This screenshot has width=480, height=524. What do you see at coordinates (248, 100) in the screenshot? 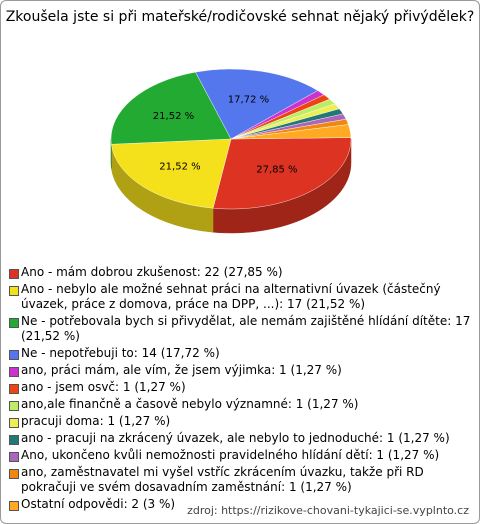
I see `slice-label: 17,72 %` at bounding box center [248, 100].